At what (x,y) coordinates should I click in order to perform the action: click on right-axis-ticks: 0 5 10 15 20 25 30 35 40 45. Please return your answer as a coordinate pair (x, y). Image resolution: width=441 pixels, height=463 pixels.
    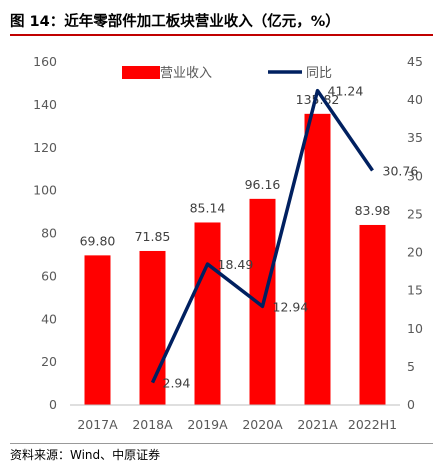
    Looking at the image, I should click on (415, 233).